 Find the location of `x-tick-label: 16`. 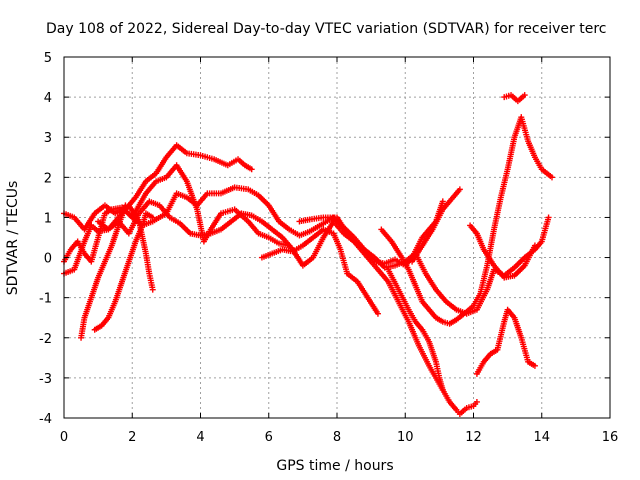

x-tick-label: 16 is located at coordinates (610, 437).